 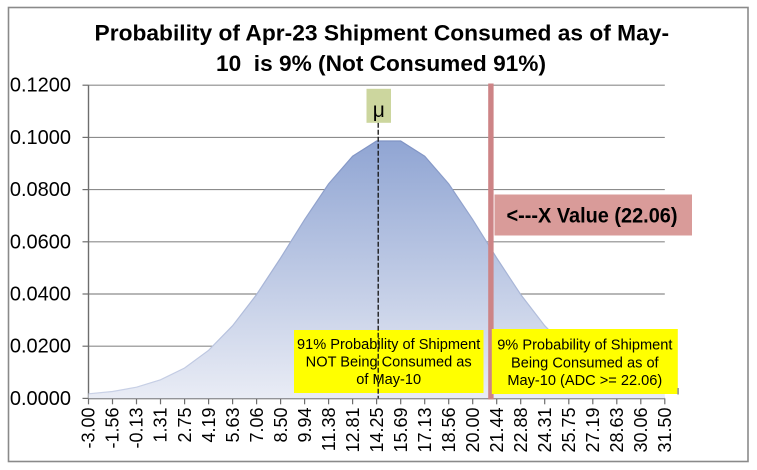 I want to click on svg-text: 27.19, so click(x=593, y=430).